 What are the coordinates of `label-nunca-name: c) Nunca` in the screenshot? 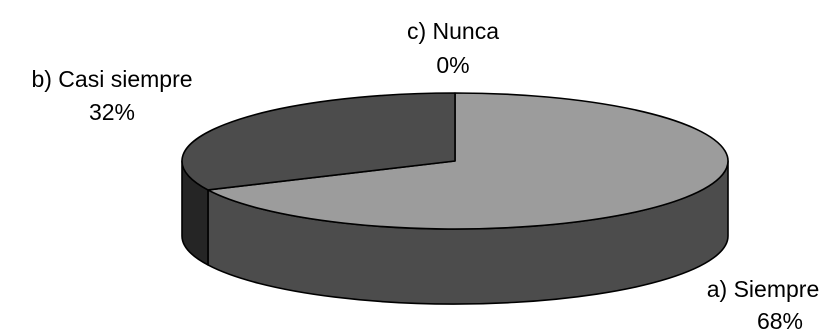 It's located at (453, 31).